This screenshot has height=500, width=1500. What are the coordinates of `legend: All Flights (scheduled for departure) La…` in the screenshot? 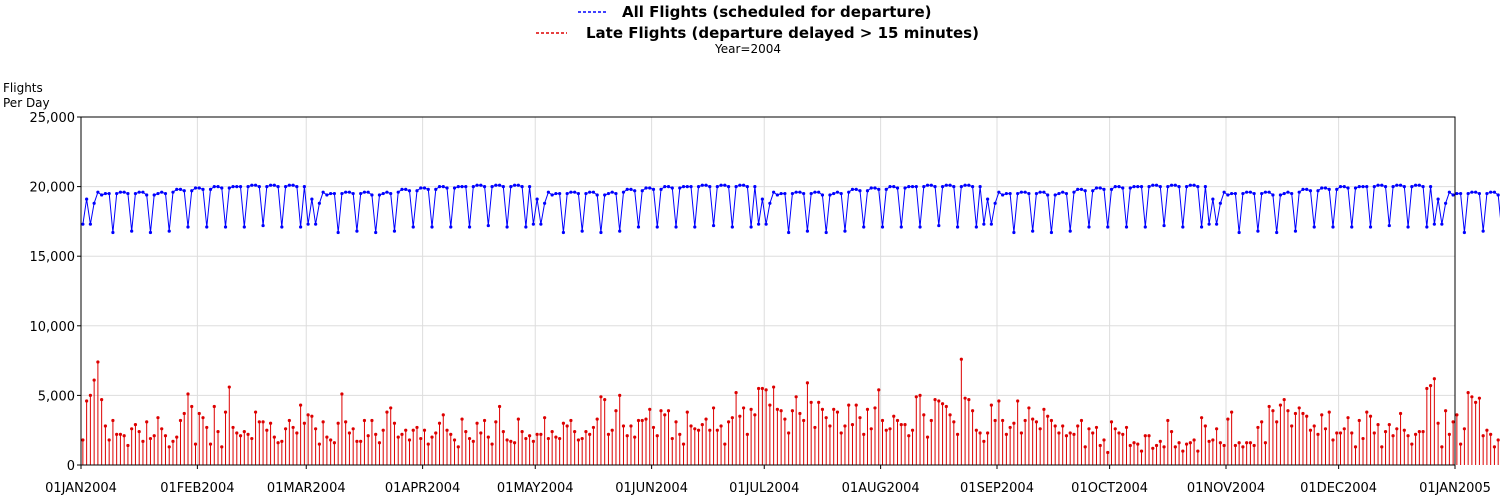 It's located at (757, 22).